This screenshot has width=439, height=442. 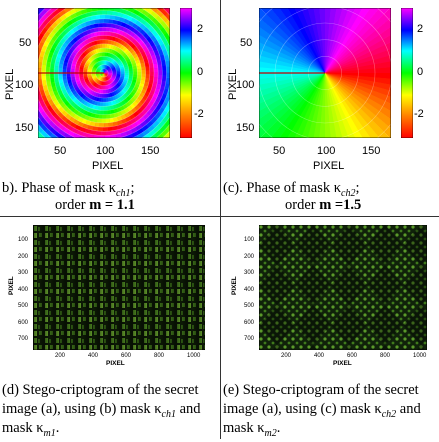 What do you see at coordinates (23, 306) in the screenshot?
I see `figure-d-ytick: 500` at bounding box center [23, 306].